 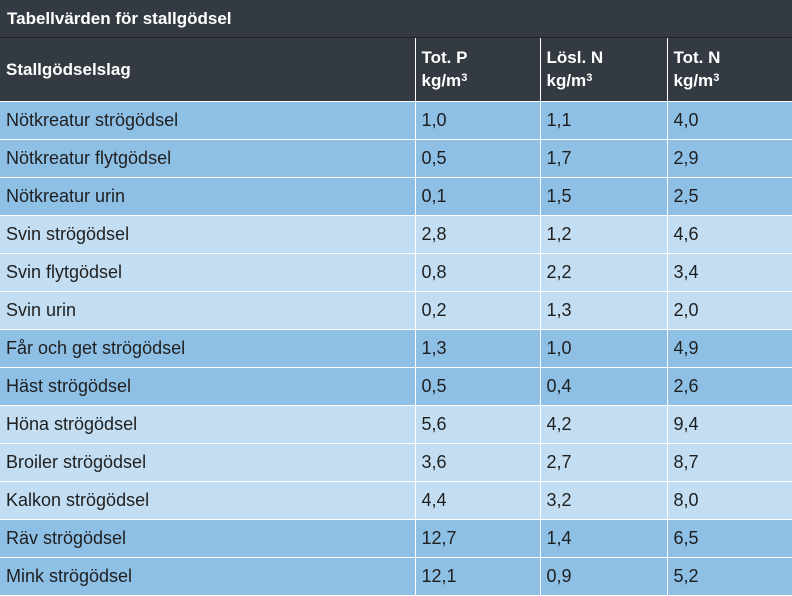 I want to click on cell-manure-type: Häst strögödsel, so click(x=207, y=386).